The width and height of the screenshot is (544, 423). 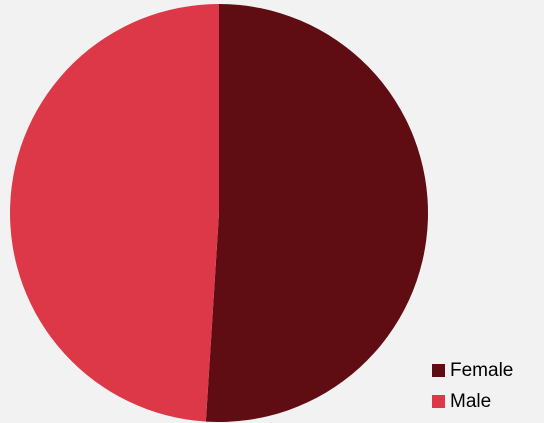 I want to click on legend-label: Male, so click(x=470, y=401).